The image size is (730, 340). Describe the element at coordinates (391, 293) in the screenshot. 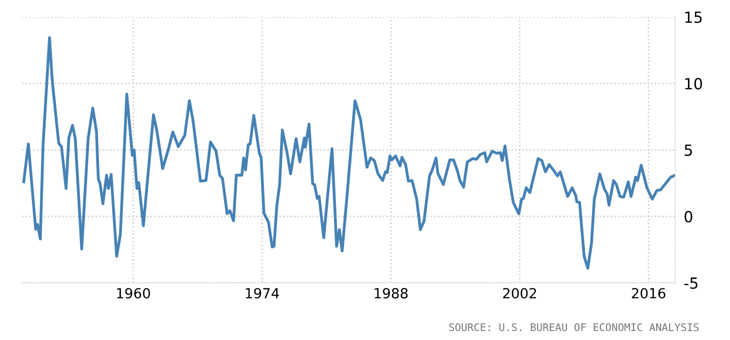

I see `x-tick-label: 1988` at that location.